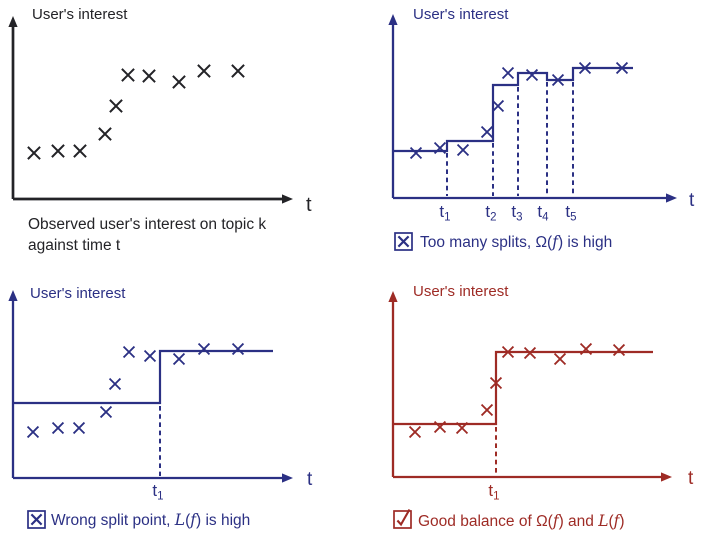 This screenshot has height=534, width=703. What do you see at coordinates (570, 213) in the screenshot?
I see `tick-label: t5` at bounding box center [570, 213].